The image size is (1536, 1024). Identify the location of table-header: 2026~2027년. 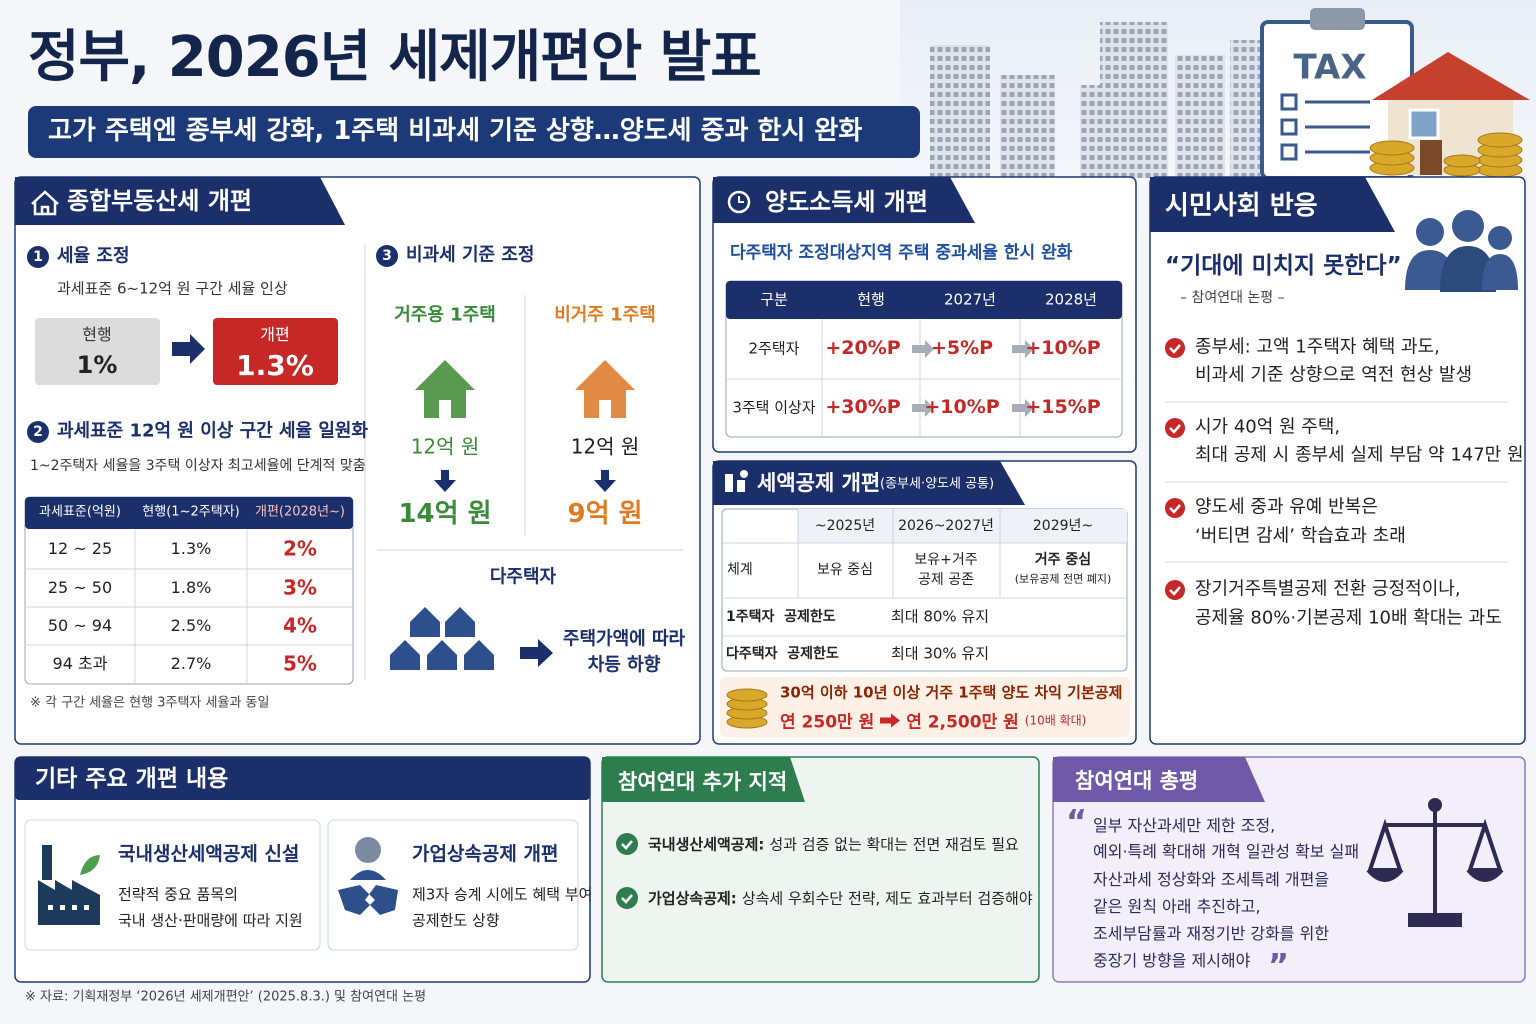
(946, 525).